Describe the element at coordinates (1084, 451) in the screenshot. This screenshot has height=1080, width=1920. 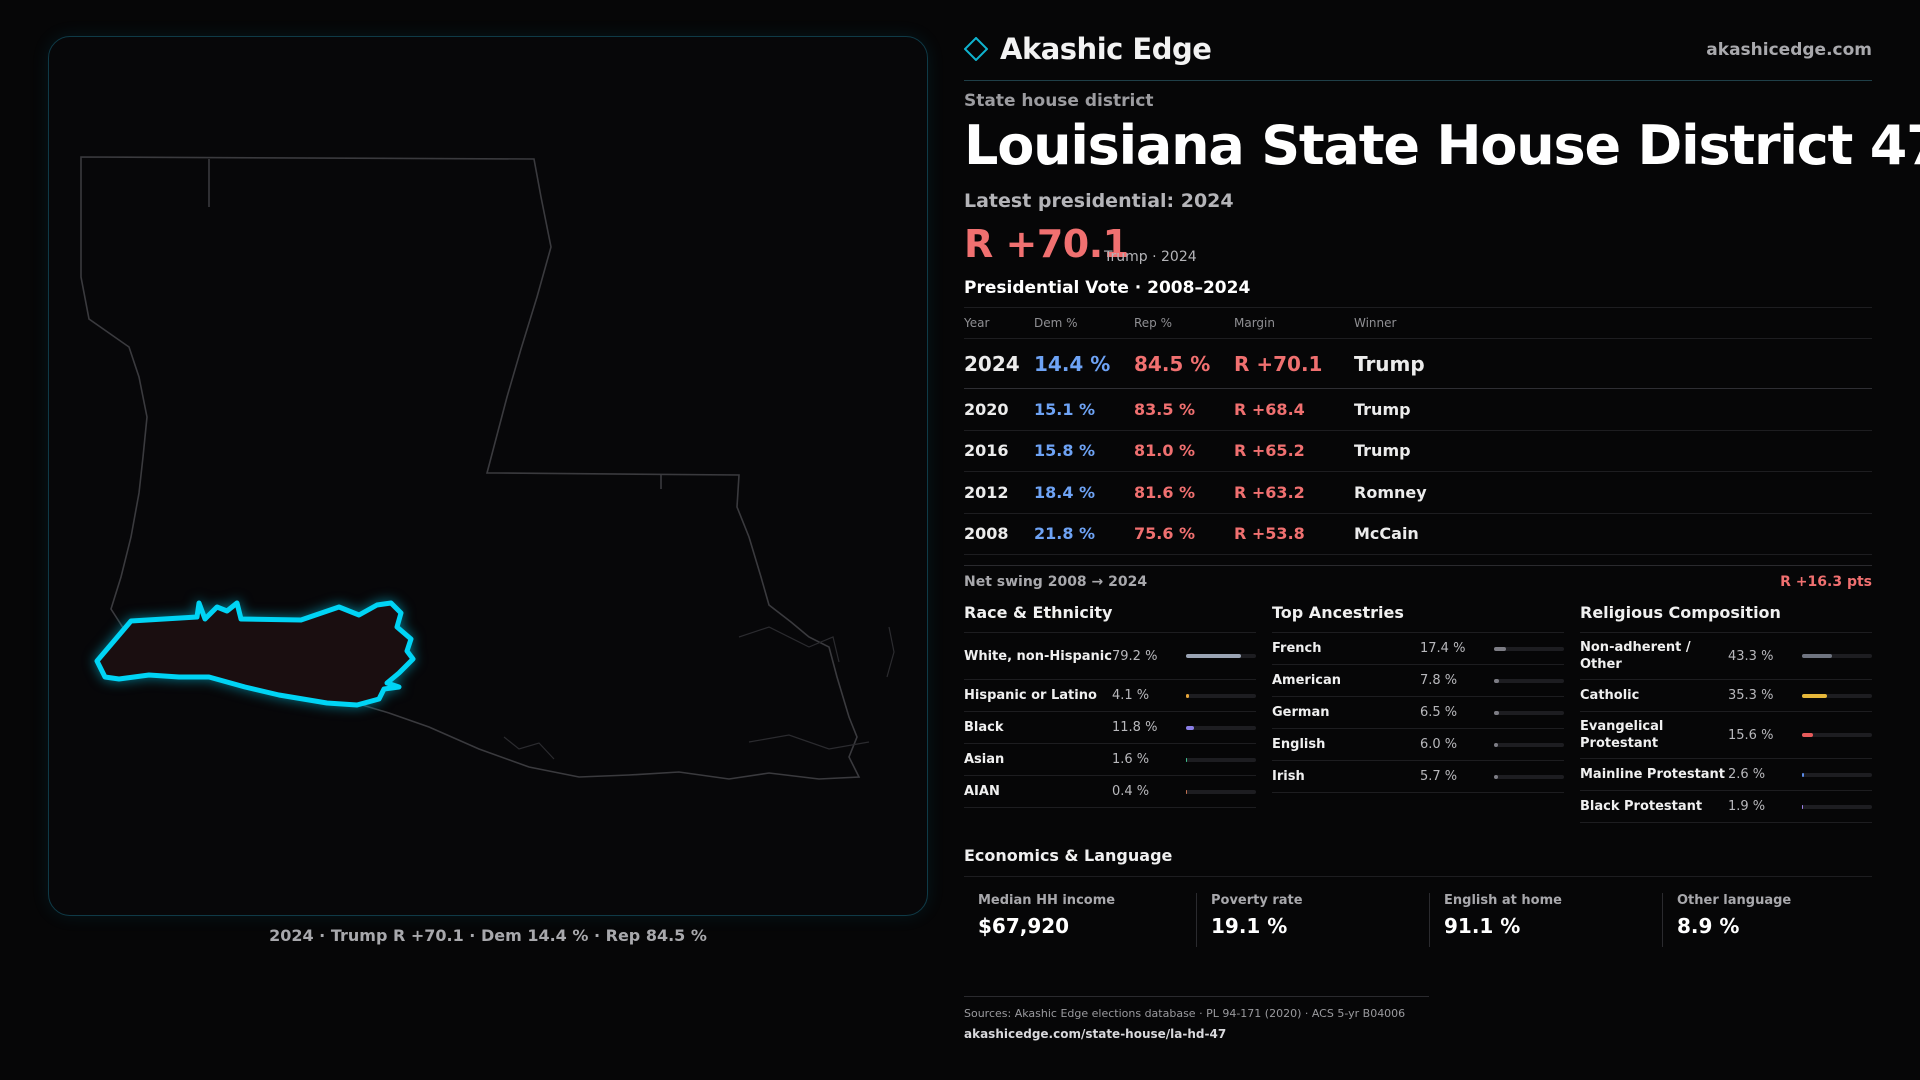
I see `cell-dem: 15.8 %` at that location.